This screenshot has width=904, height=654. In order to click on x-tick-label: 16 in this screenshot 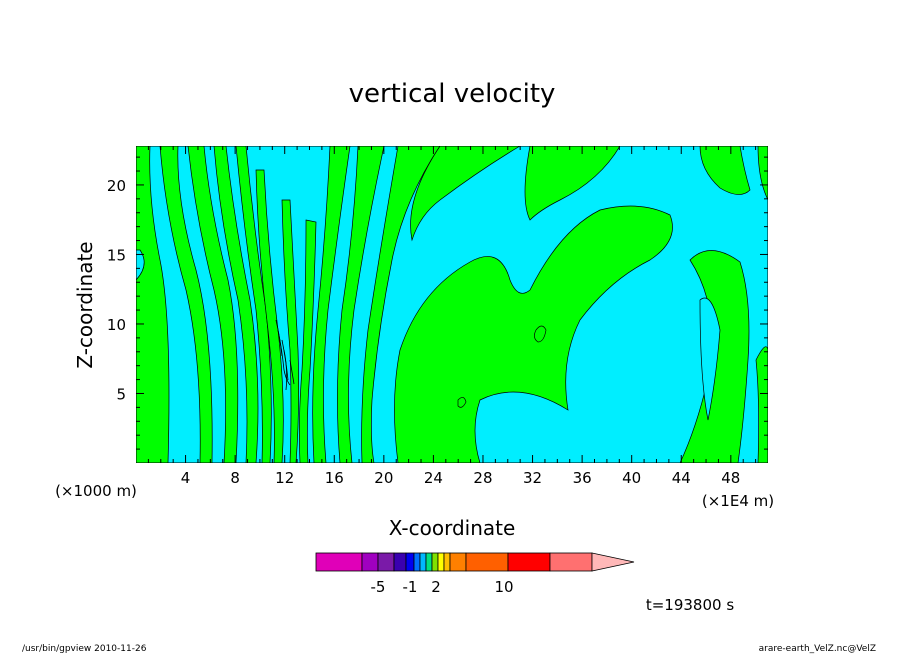, I will do `click(334, 478)`.